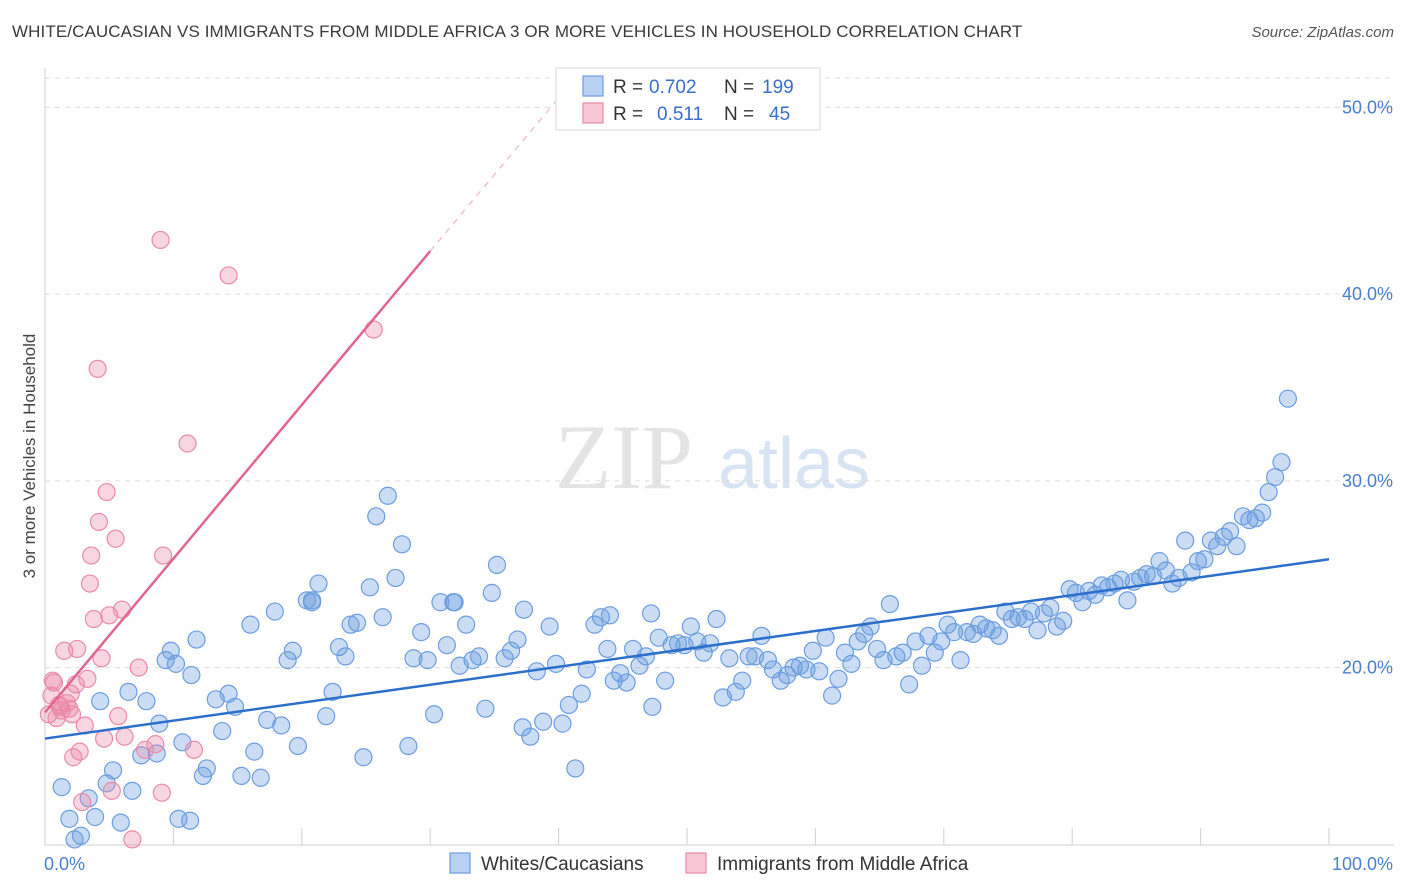 This screenshot has height=892, width=1406. I want to click on source-label: Source: ZipAtlas.com, so click(1322, 32).